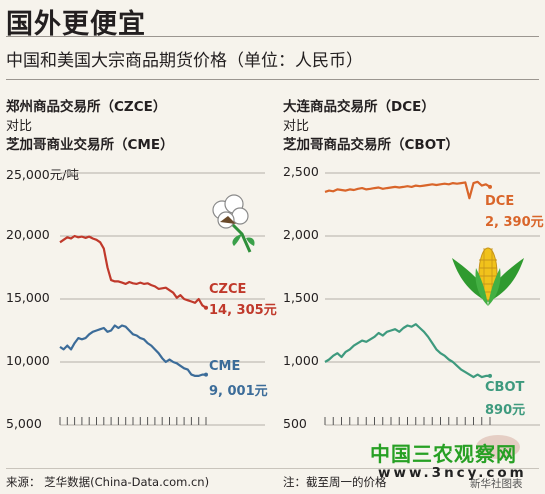  I want to click on dce-label: DCE, so click(500, 201).